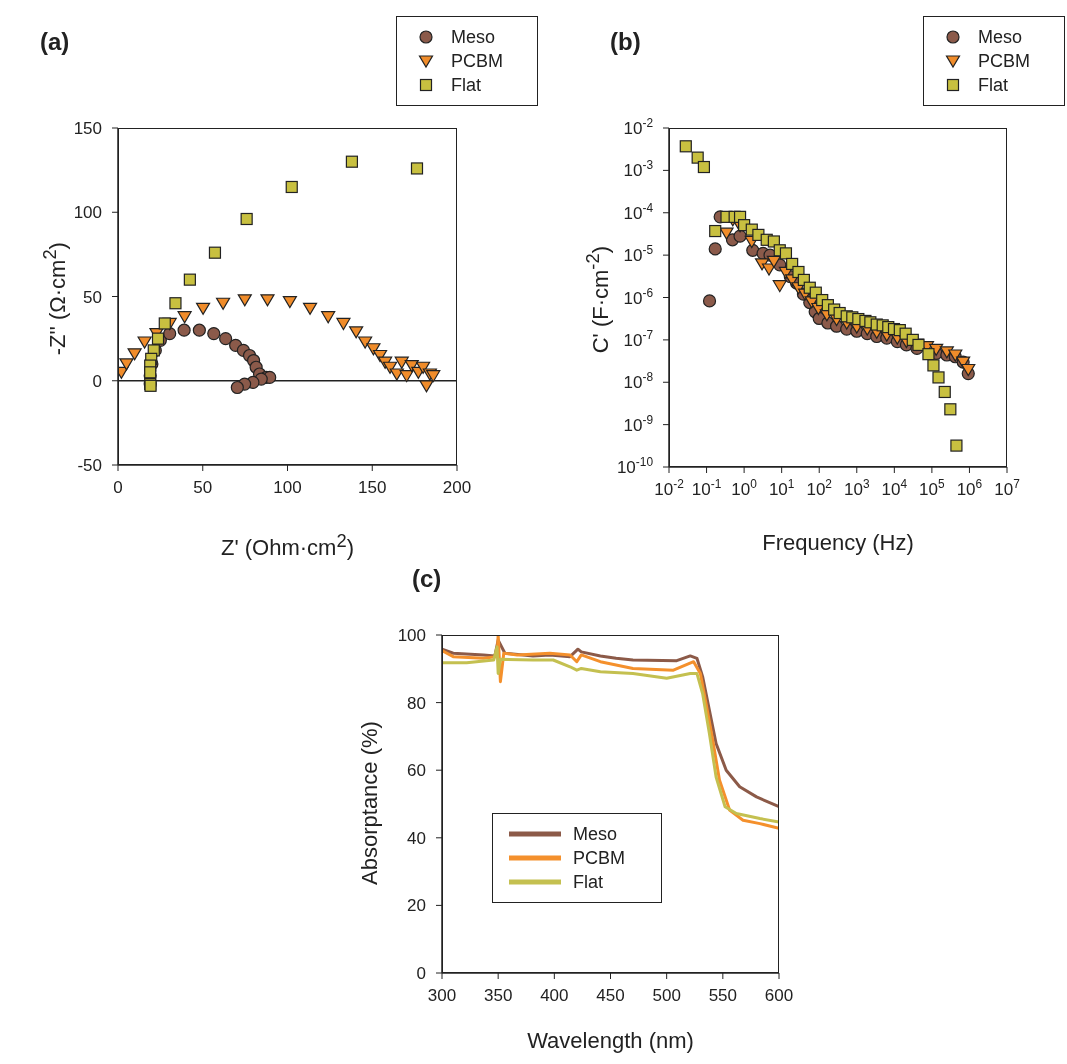 The width and height of the screenshot is (1067, 1064). I want to click on y-tick-label: 10$^{-3}$, so click(638, 169).